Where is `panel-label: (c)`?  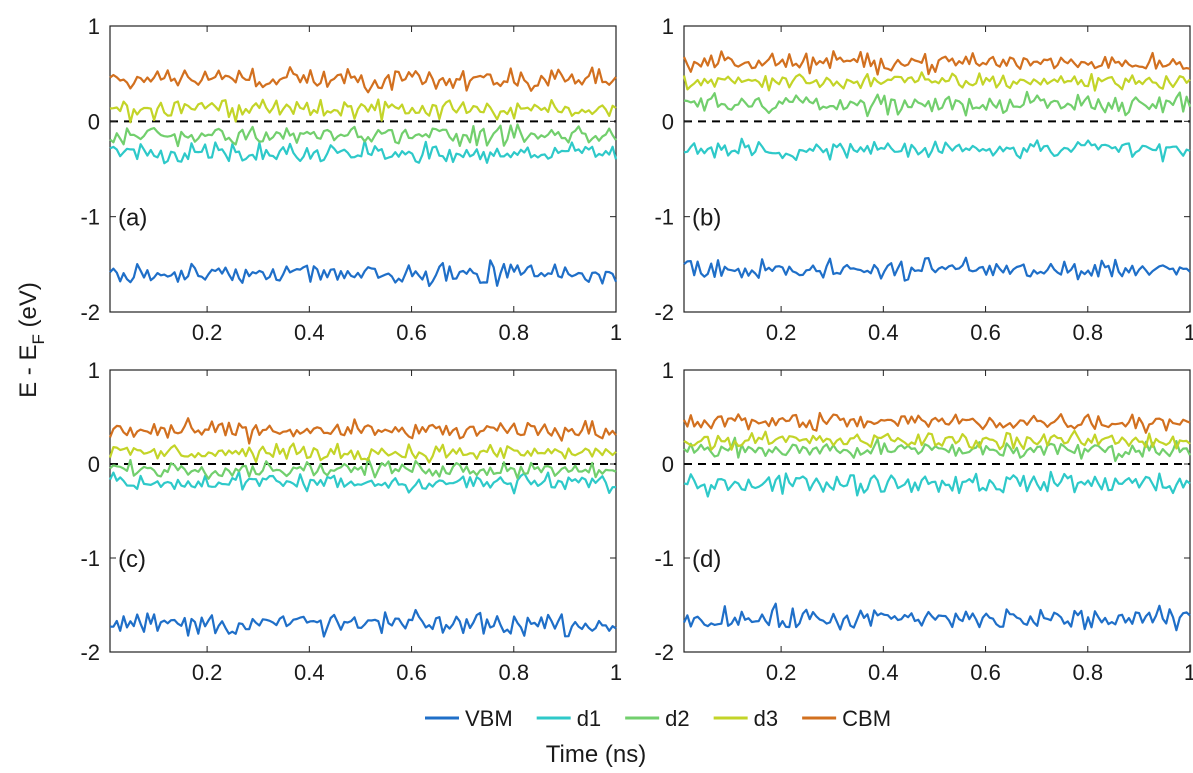 panel-label: (c) is located at coordinates (132, 559).